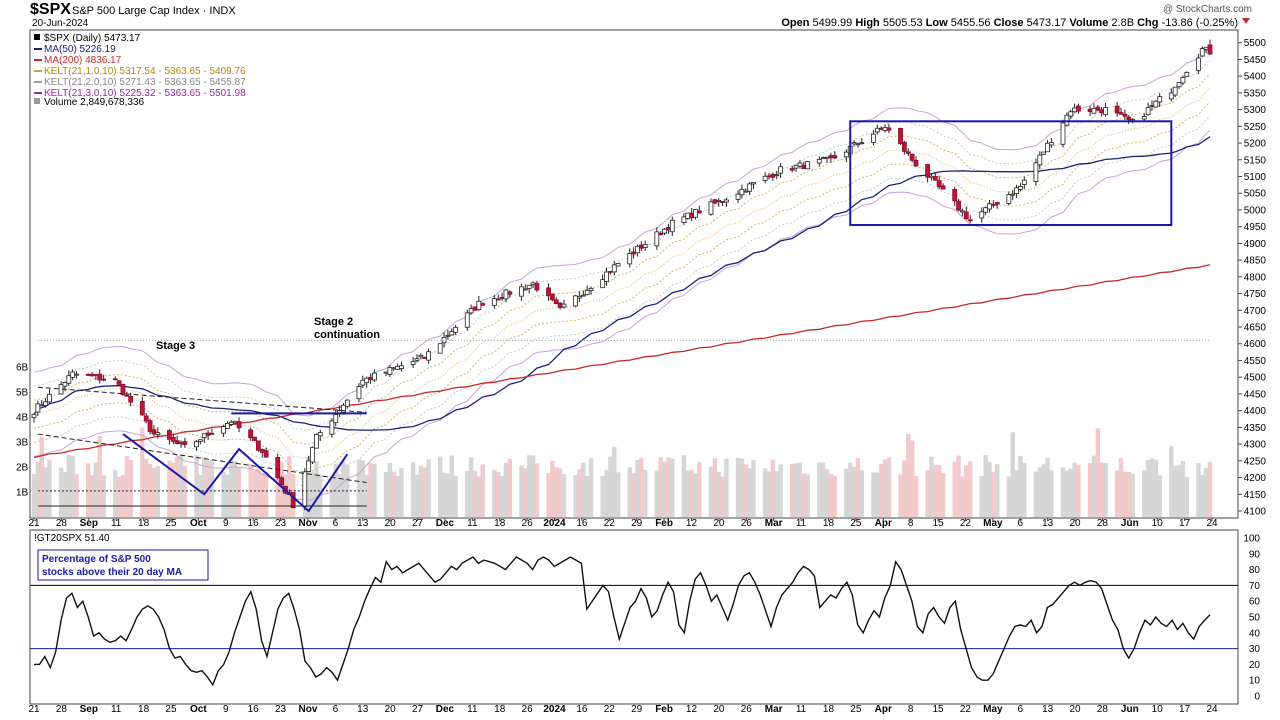 The image size is (1280, 720). Describe the element at coordinates (1255, 144) in the screenshot. I see `y-tick-label: 5200` at that location.